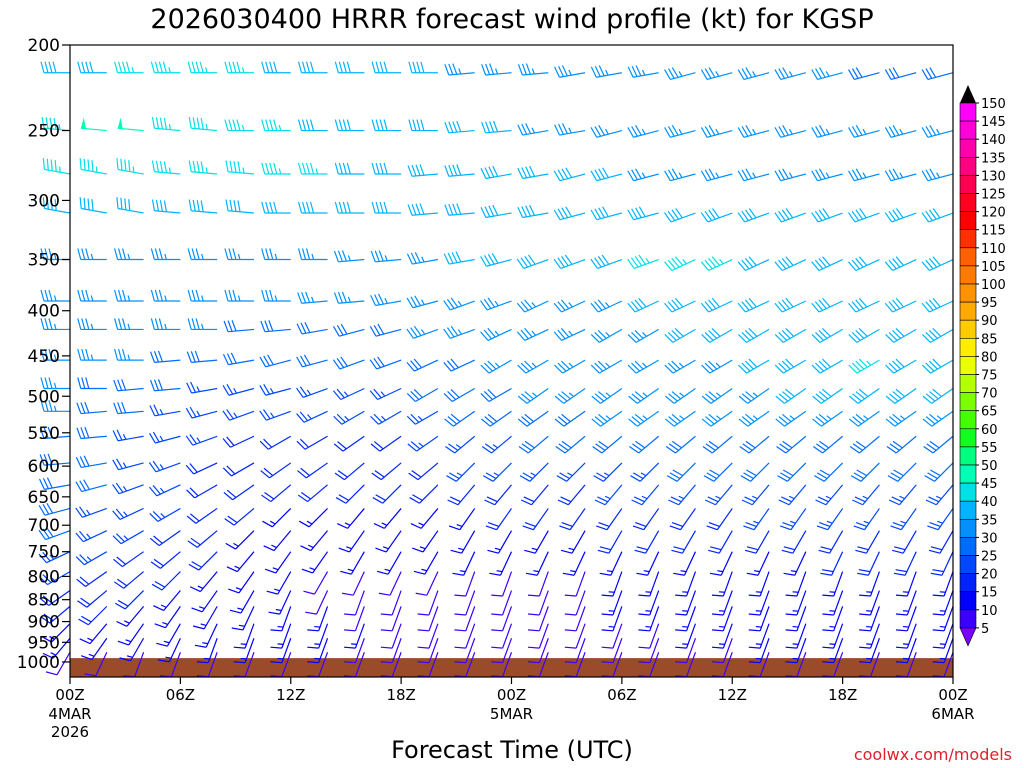 The width and height of the screenshot is (1024, 768). What do you see at coordinates (989, 593) in the screenshot?
I see `colorbar-label: 15` at bounding box center [989, 593].